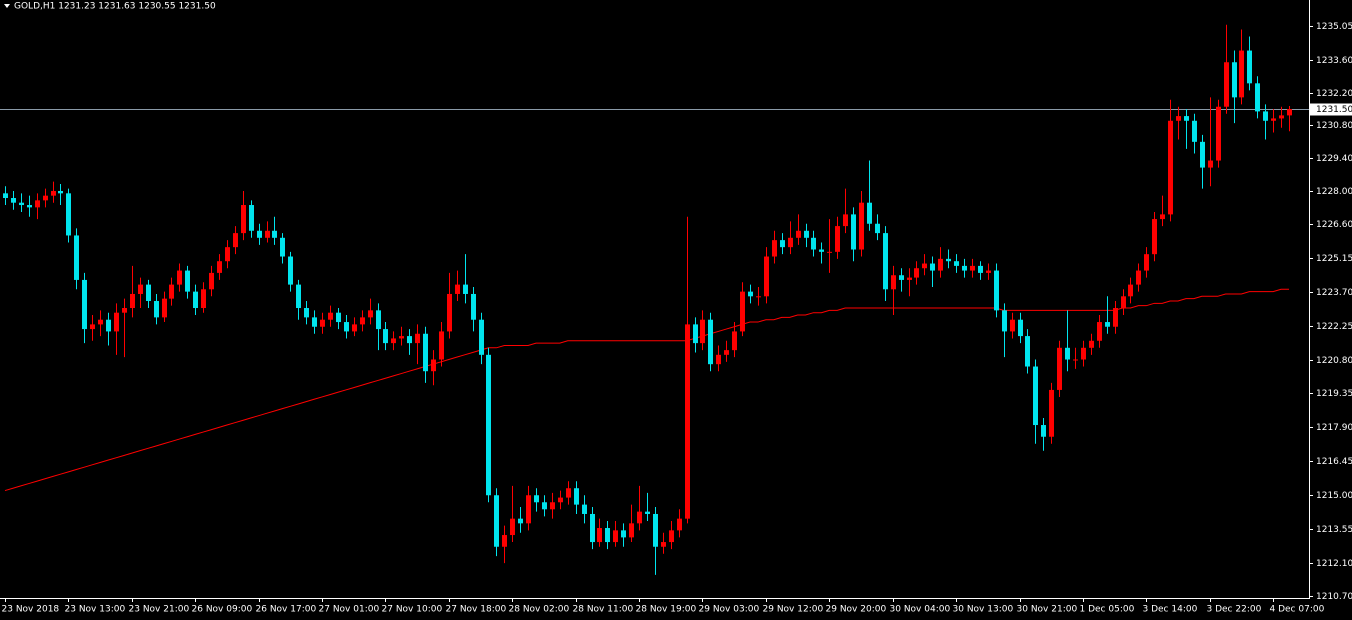 This screenshot has height=620, width=1352. What do you see at coordinates (1334, 394) in the screenshot?
I see `y-tick-label: 1219.35` at bounding box center [1334, 394].